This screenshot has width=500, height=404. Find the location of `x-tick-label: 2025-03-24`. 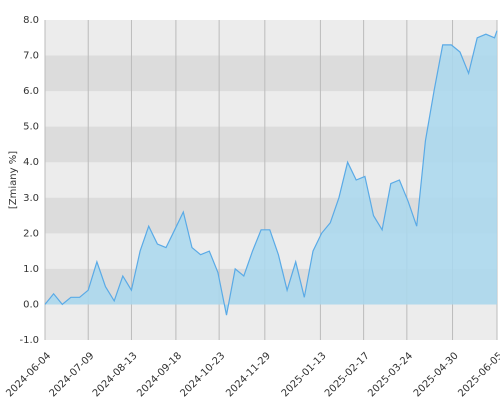

x-tick-label: 2025-03-24 is located at coordinates (390, 374).